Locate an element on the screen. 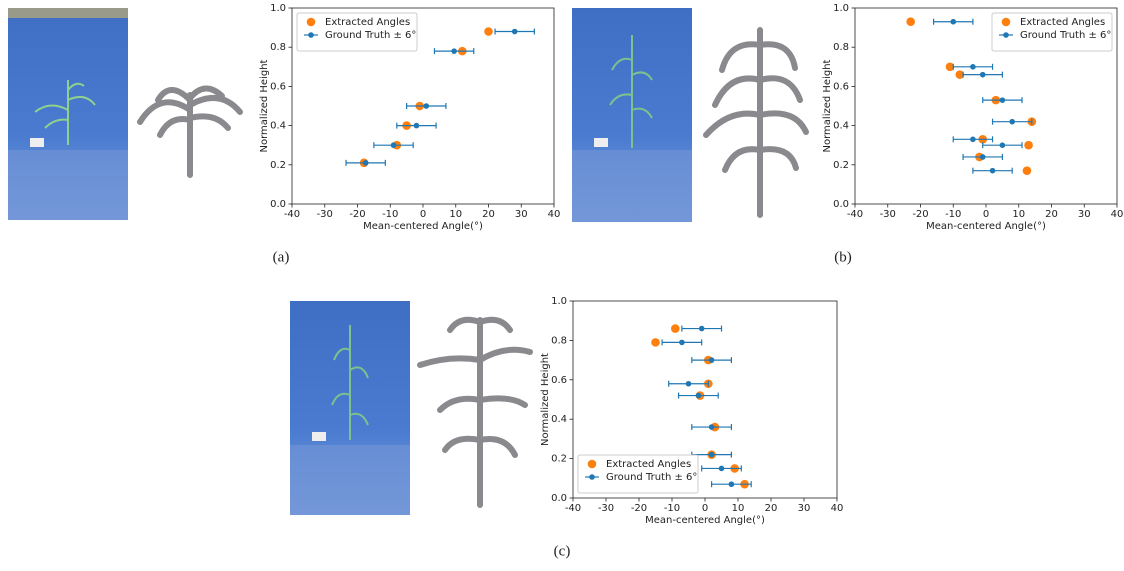 The height and width of the screenshot is (571, 1124). caption: (b) is located at coordinates (843, 257).